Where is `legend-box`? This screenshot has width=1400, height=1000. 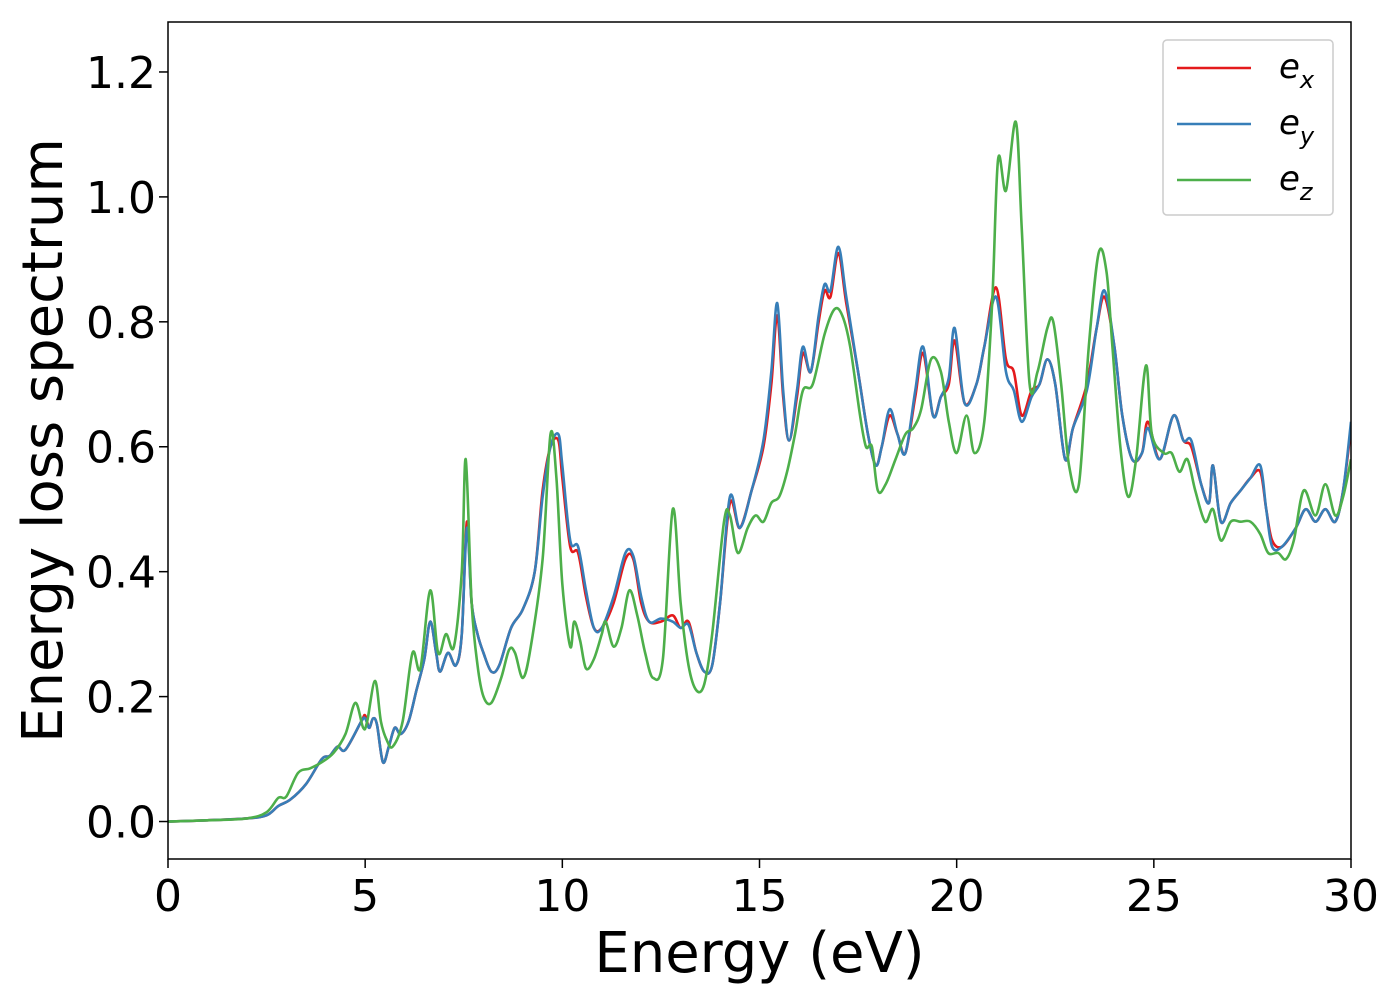 legend-box is located at coordinates (1248, 127).